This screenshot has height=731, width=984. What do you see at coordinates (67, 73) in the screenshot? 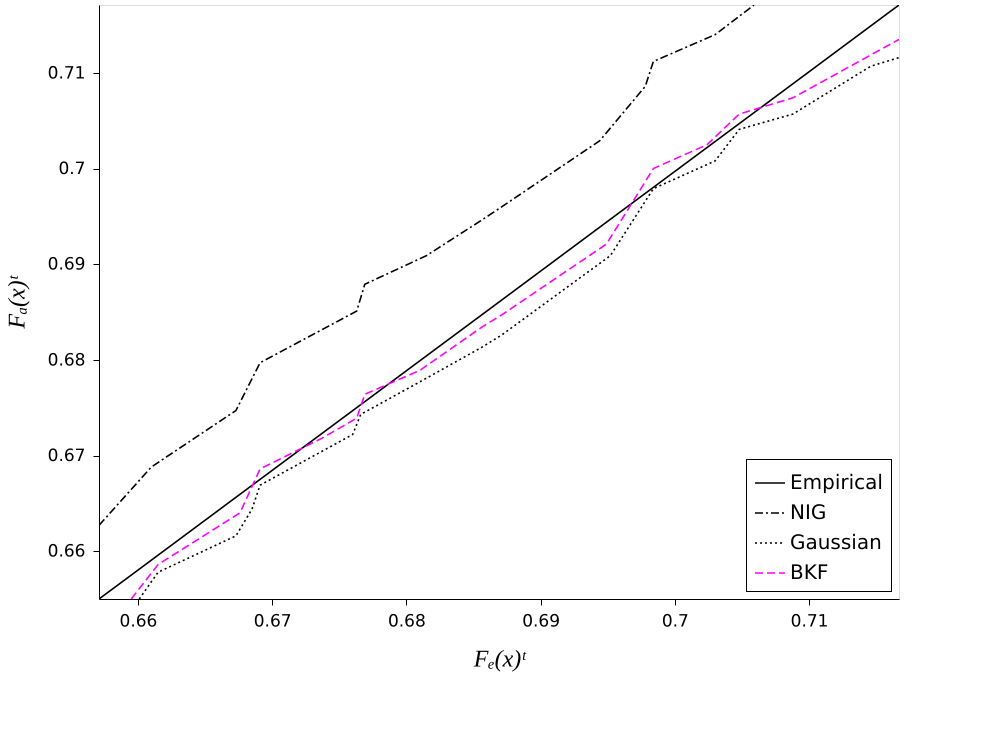
I see `y-tick-label: 0.71` at bounding box center [67, 73].